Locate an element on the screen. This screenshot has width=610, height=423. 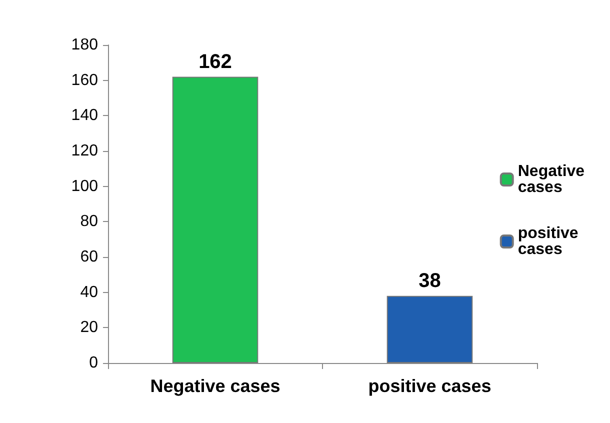
legend-label: positive cases is located at coordinates (550, 241).